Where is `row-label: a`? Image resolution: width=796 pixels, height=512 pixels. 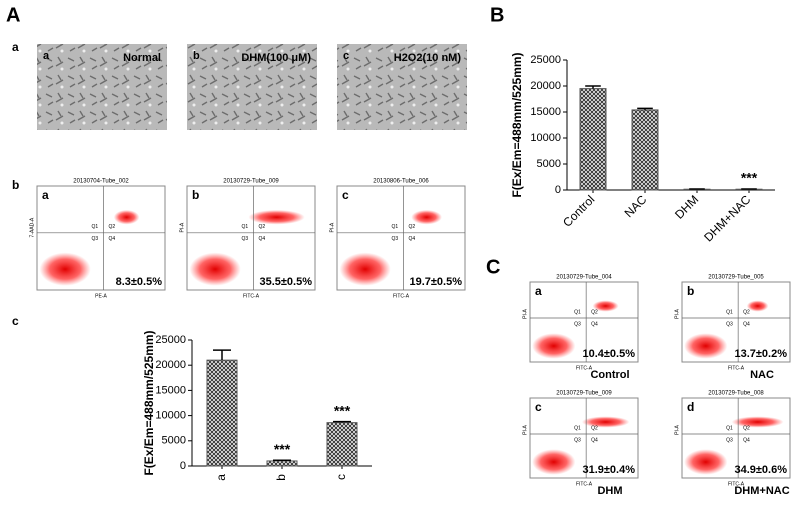
row-label: a is located at coordinates (15, 47).